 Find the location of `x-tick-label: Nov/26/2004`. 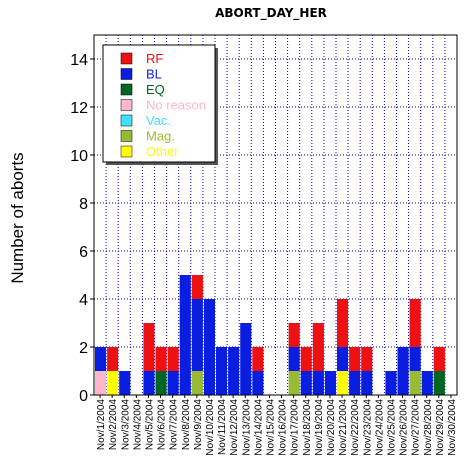

x-tick-label: Nov/26/2004 is located at coordinates (404, 427).